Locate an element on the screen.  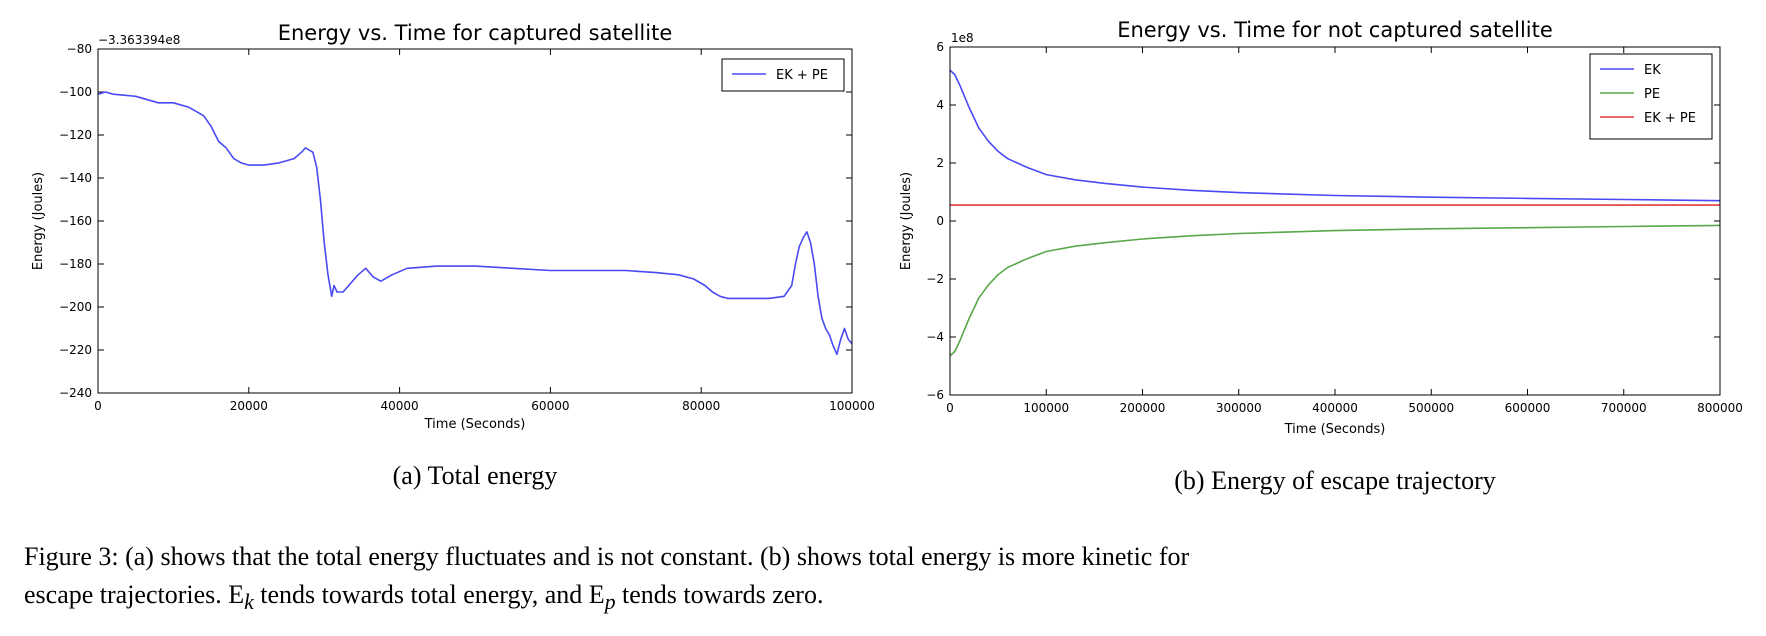
caption-sub-p-text: p is located at coordinates (610, 602).